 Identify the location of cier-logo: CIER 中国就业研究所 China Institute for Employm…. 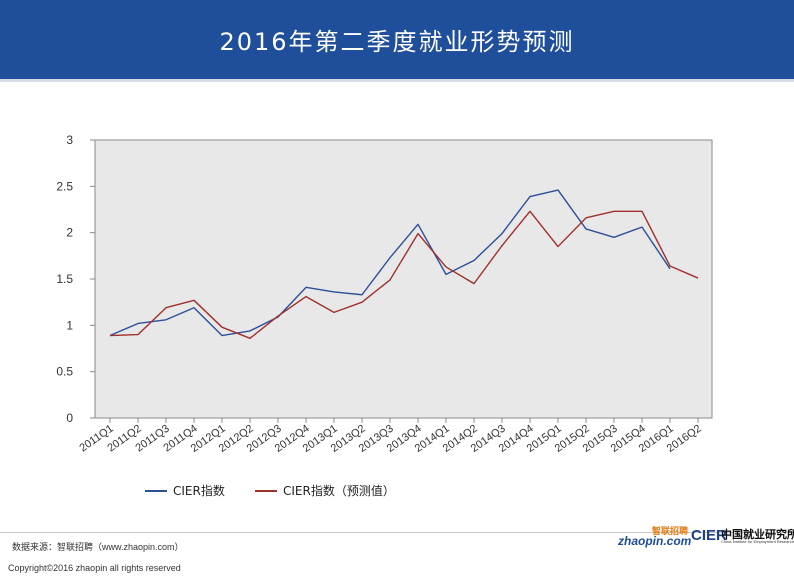
(742, 536).